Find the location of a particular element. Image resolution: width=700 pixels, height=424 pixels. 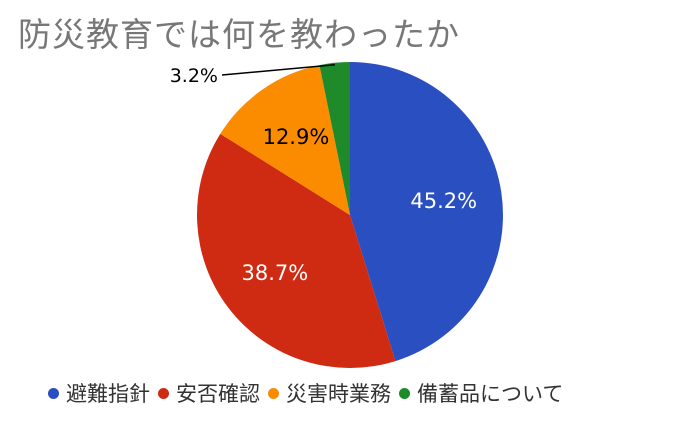

legend-label: 災害時業務 is located at coordinates (338, 394).